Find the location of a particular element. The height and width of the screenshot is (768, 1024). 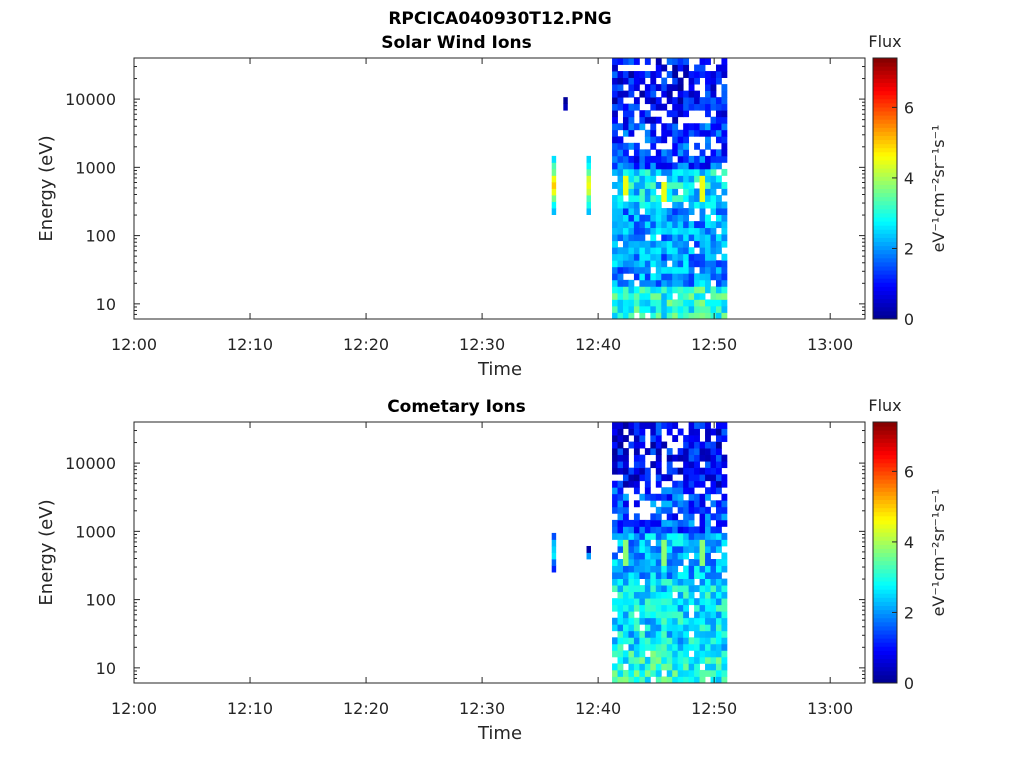

heatmap-cells is located at coordinates (639, 553).